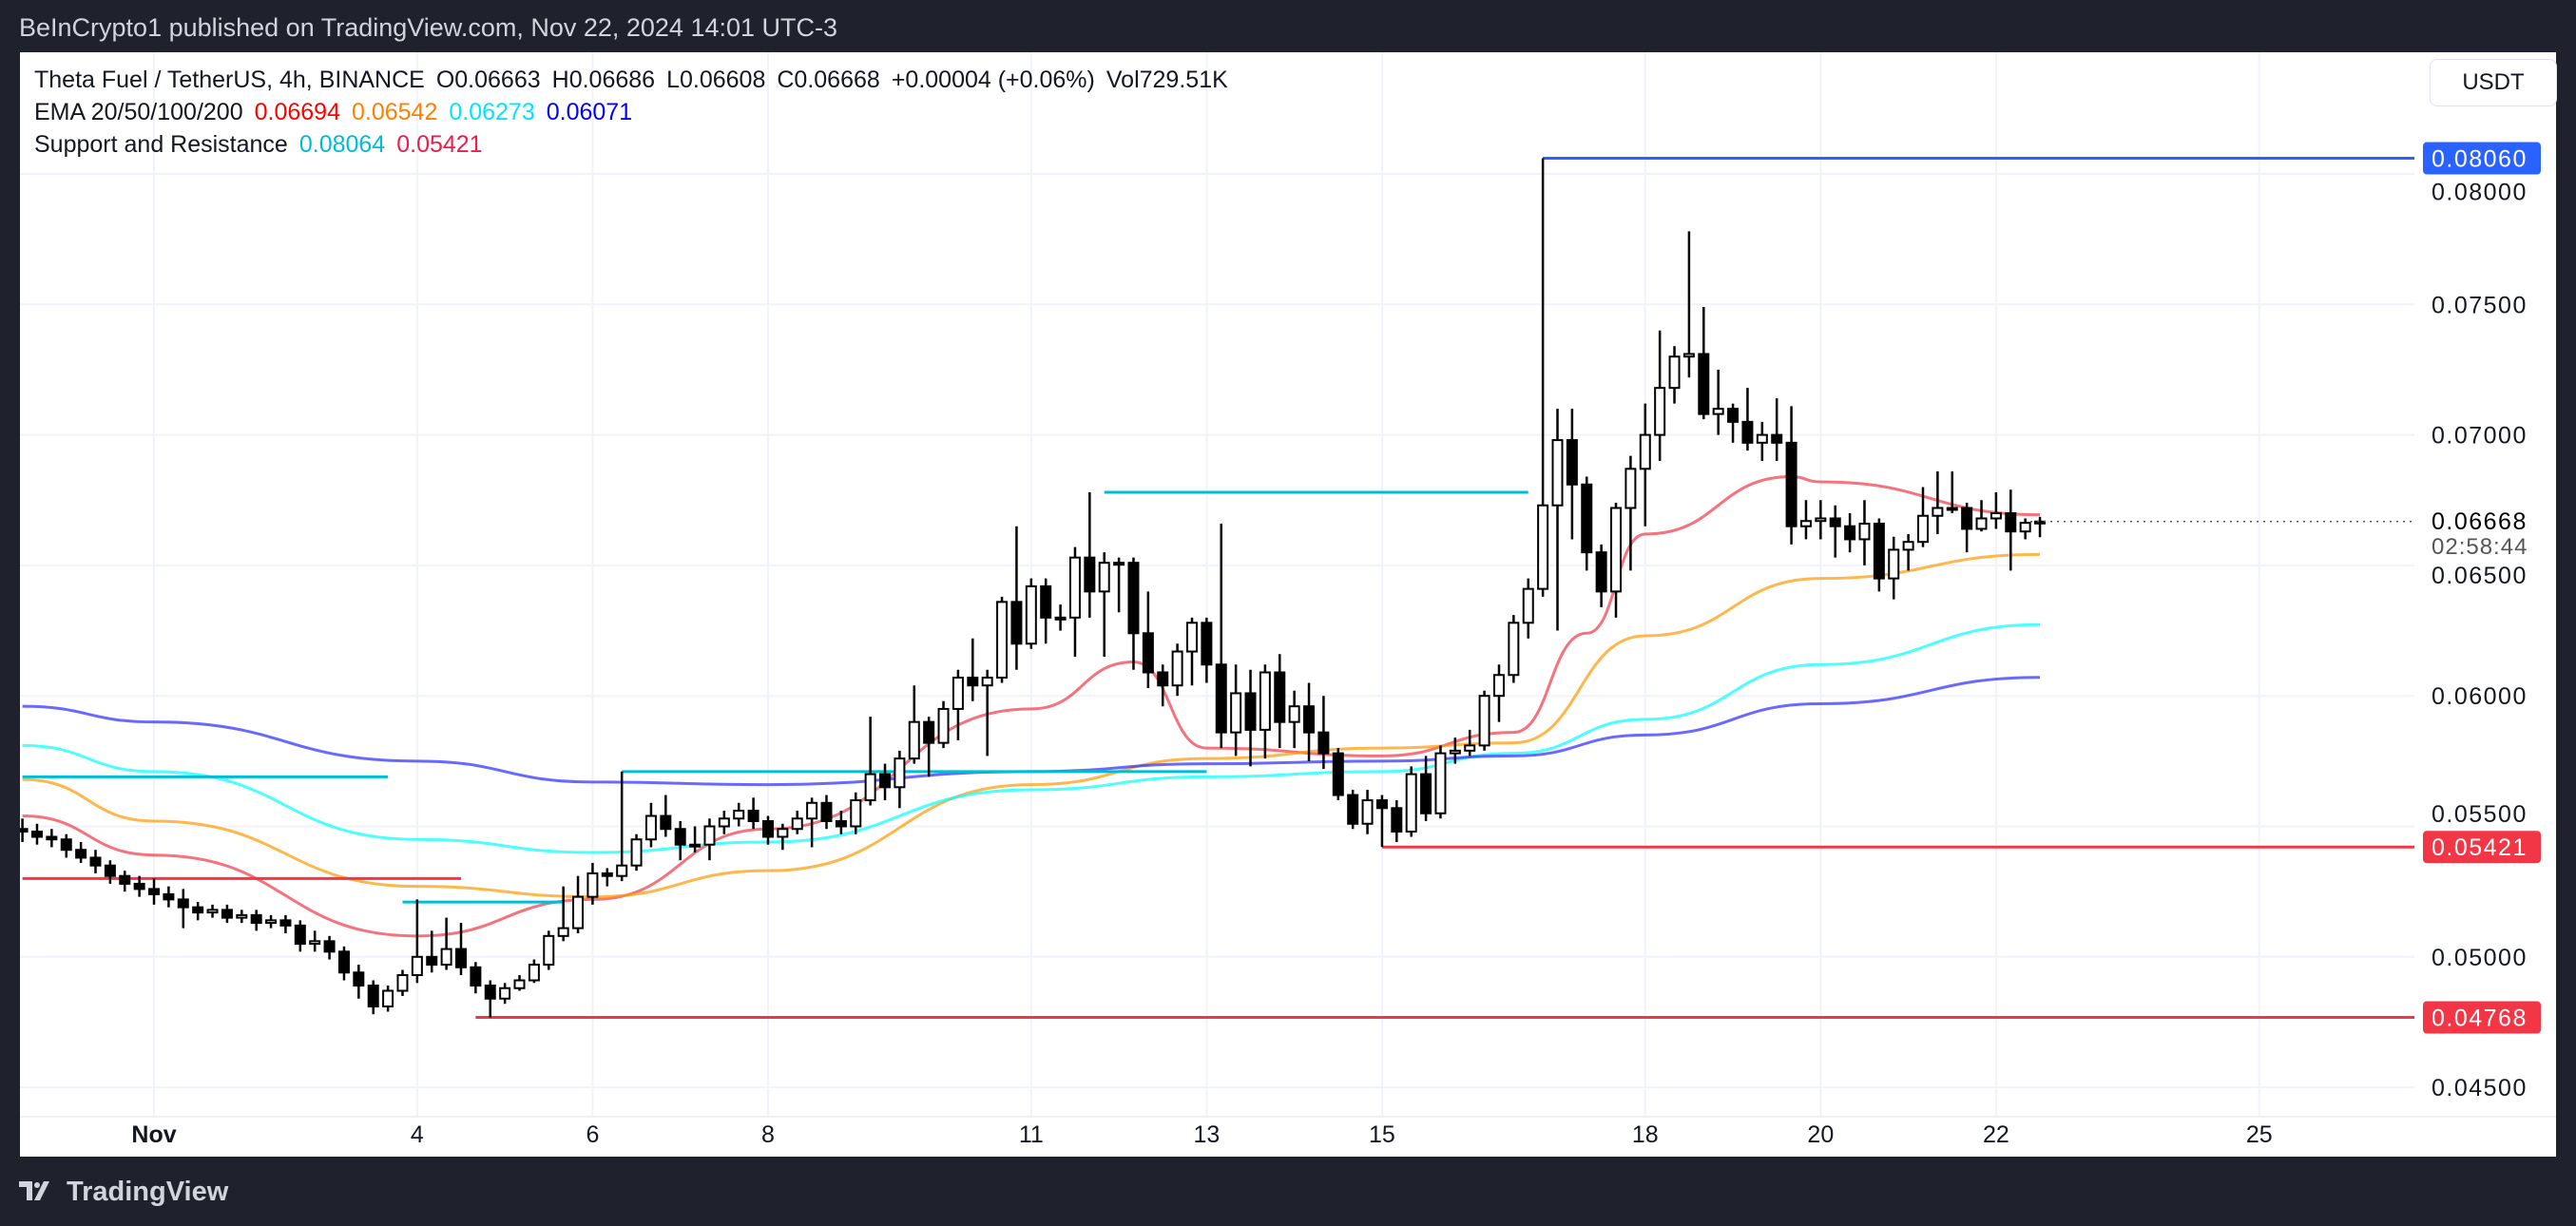 Image resolution: width=2576 pixels, height=1226 pixels. What do you see at coordinates (395, 112) in the screenshot?
I see `ema50-value: 0.06542` at bounding box center [395, 112].